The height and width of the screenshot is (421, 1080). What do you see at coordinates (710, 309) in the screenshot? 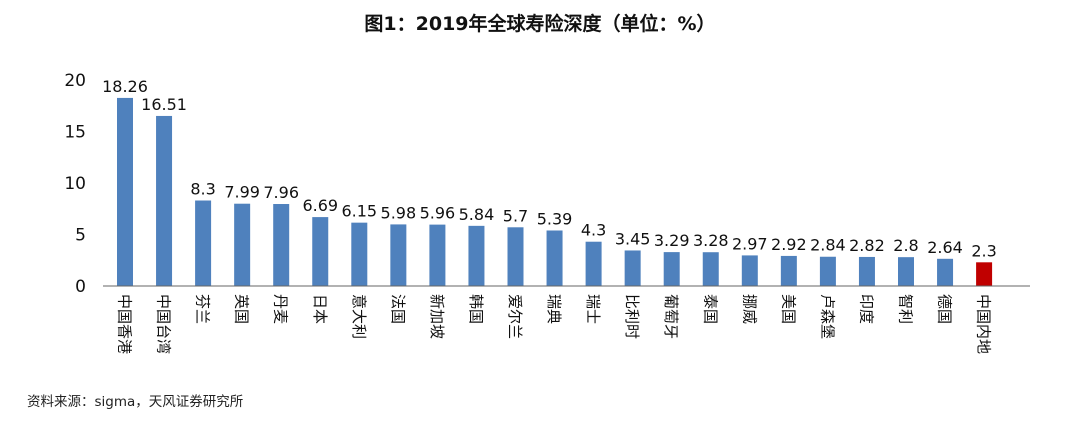
I see `category-label: 泰国` at bounding box center [710, 309].